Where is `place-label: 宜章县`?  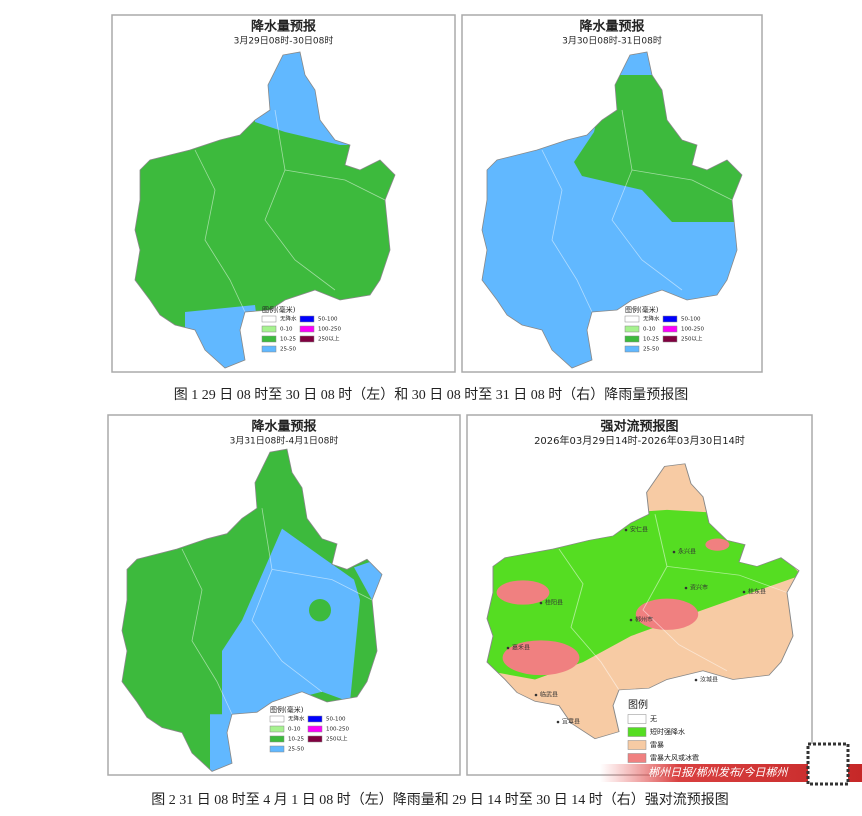 place-label: 宜章县 is located at coordinates (571, 722).